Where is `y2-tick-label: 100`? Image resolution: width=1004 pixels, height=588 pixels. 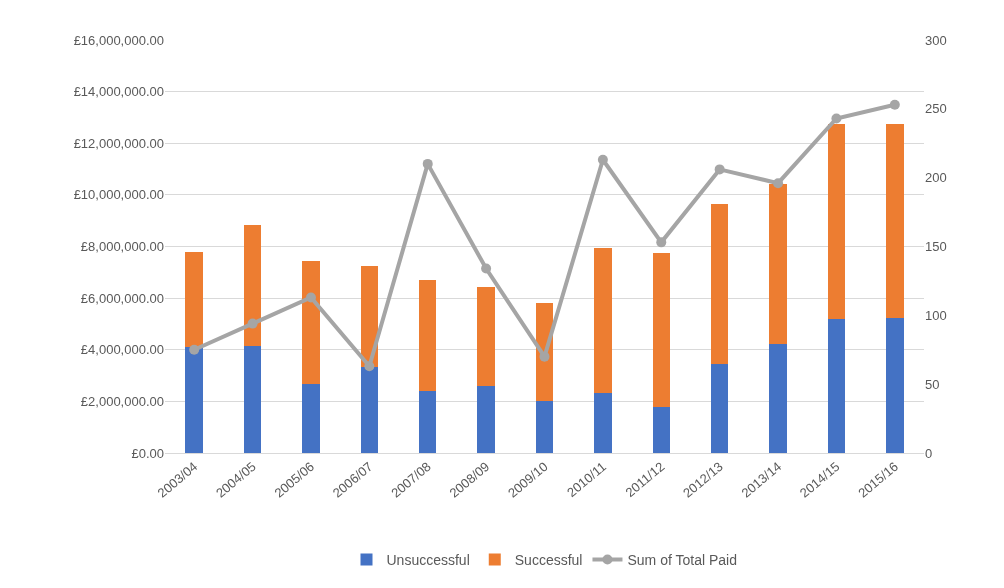
y2-tick-label: 100 is located at coordinates (936, 315).